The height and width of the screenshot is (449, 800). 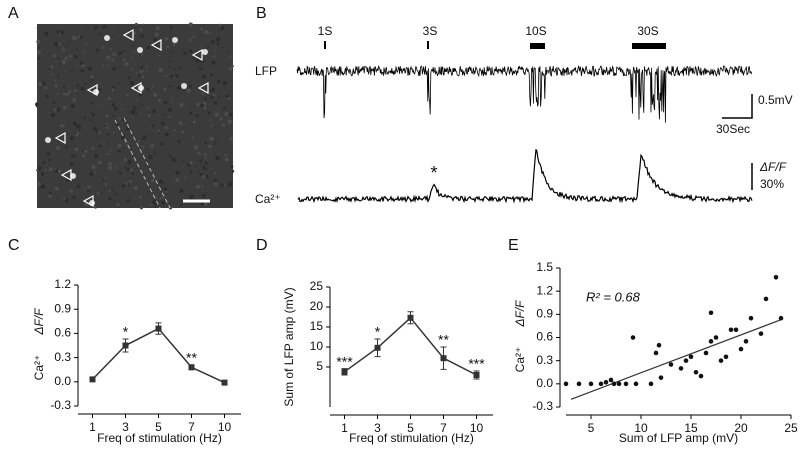 I want to click on x-tick-label: 5, so click(x=410, y=428).